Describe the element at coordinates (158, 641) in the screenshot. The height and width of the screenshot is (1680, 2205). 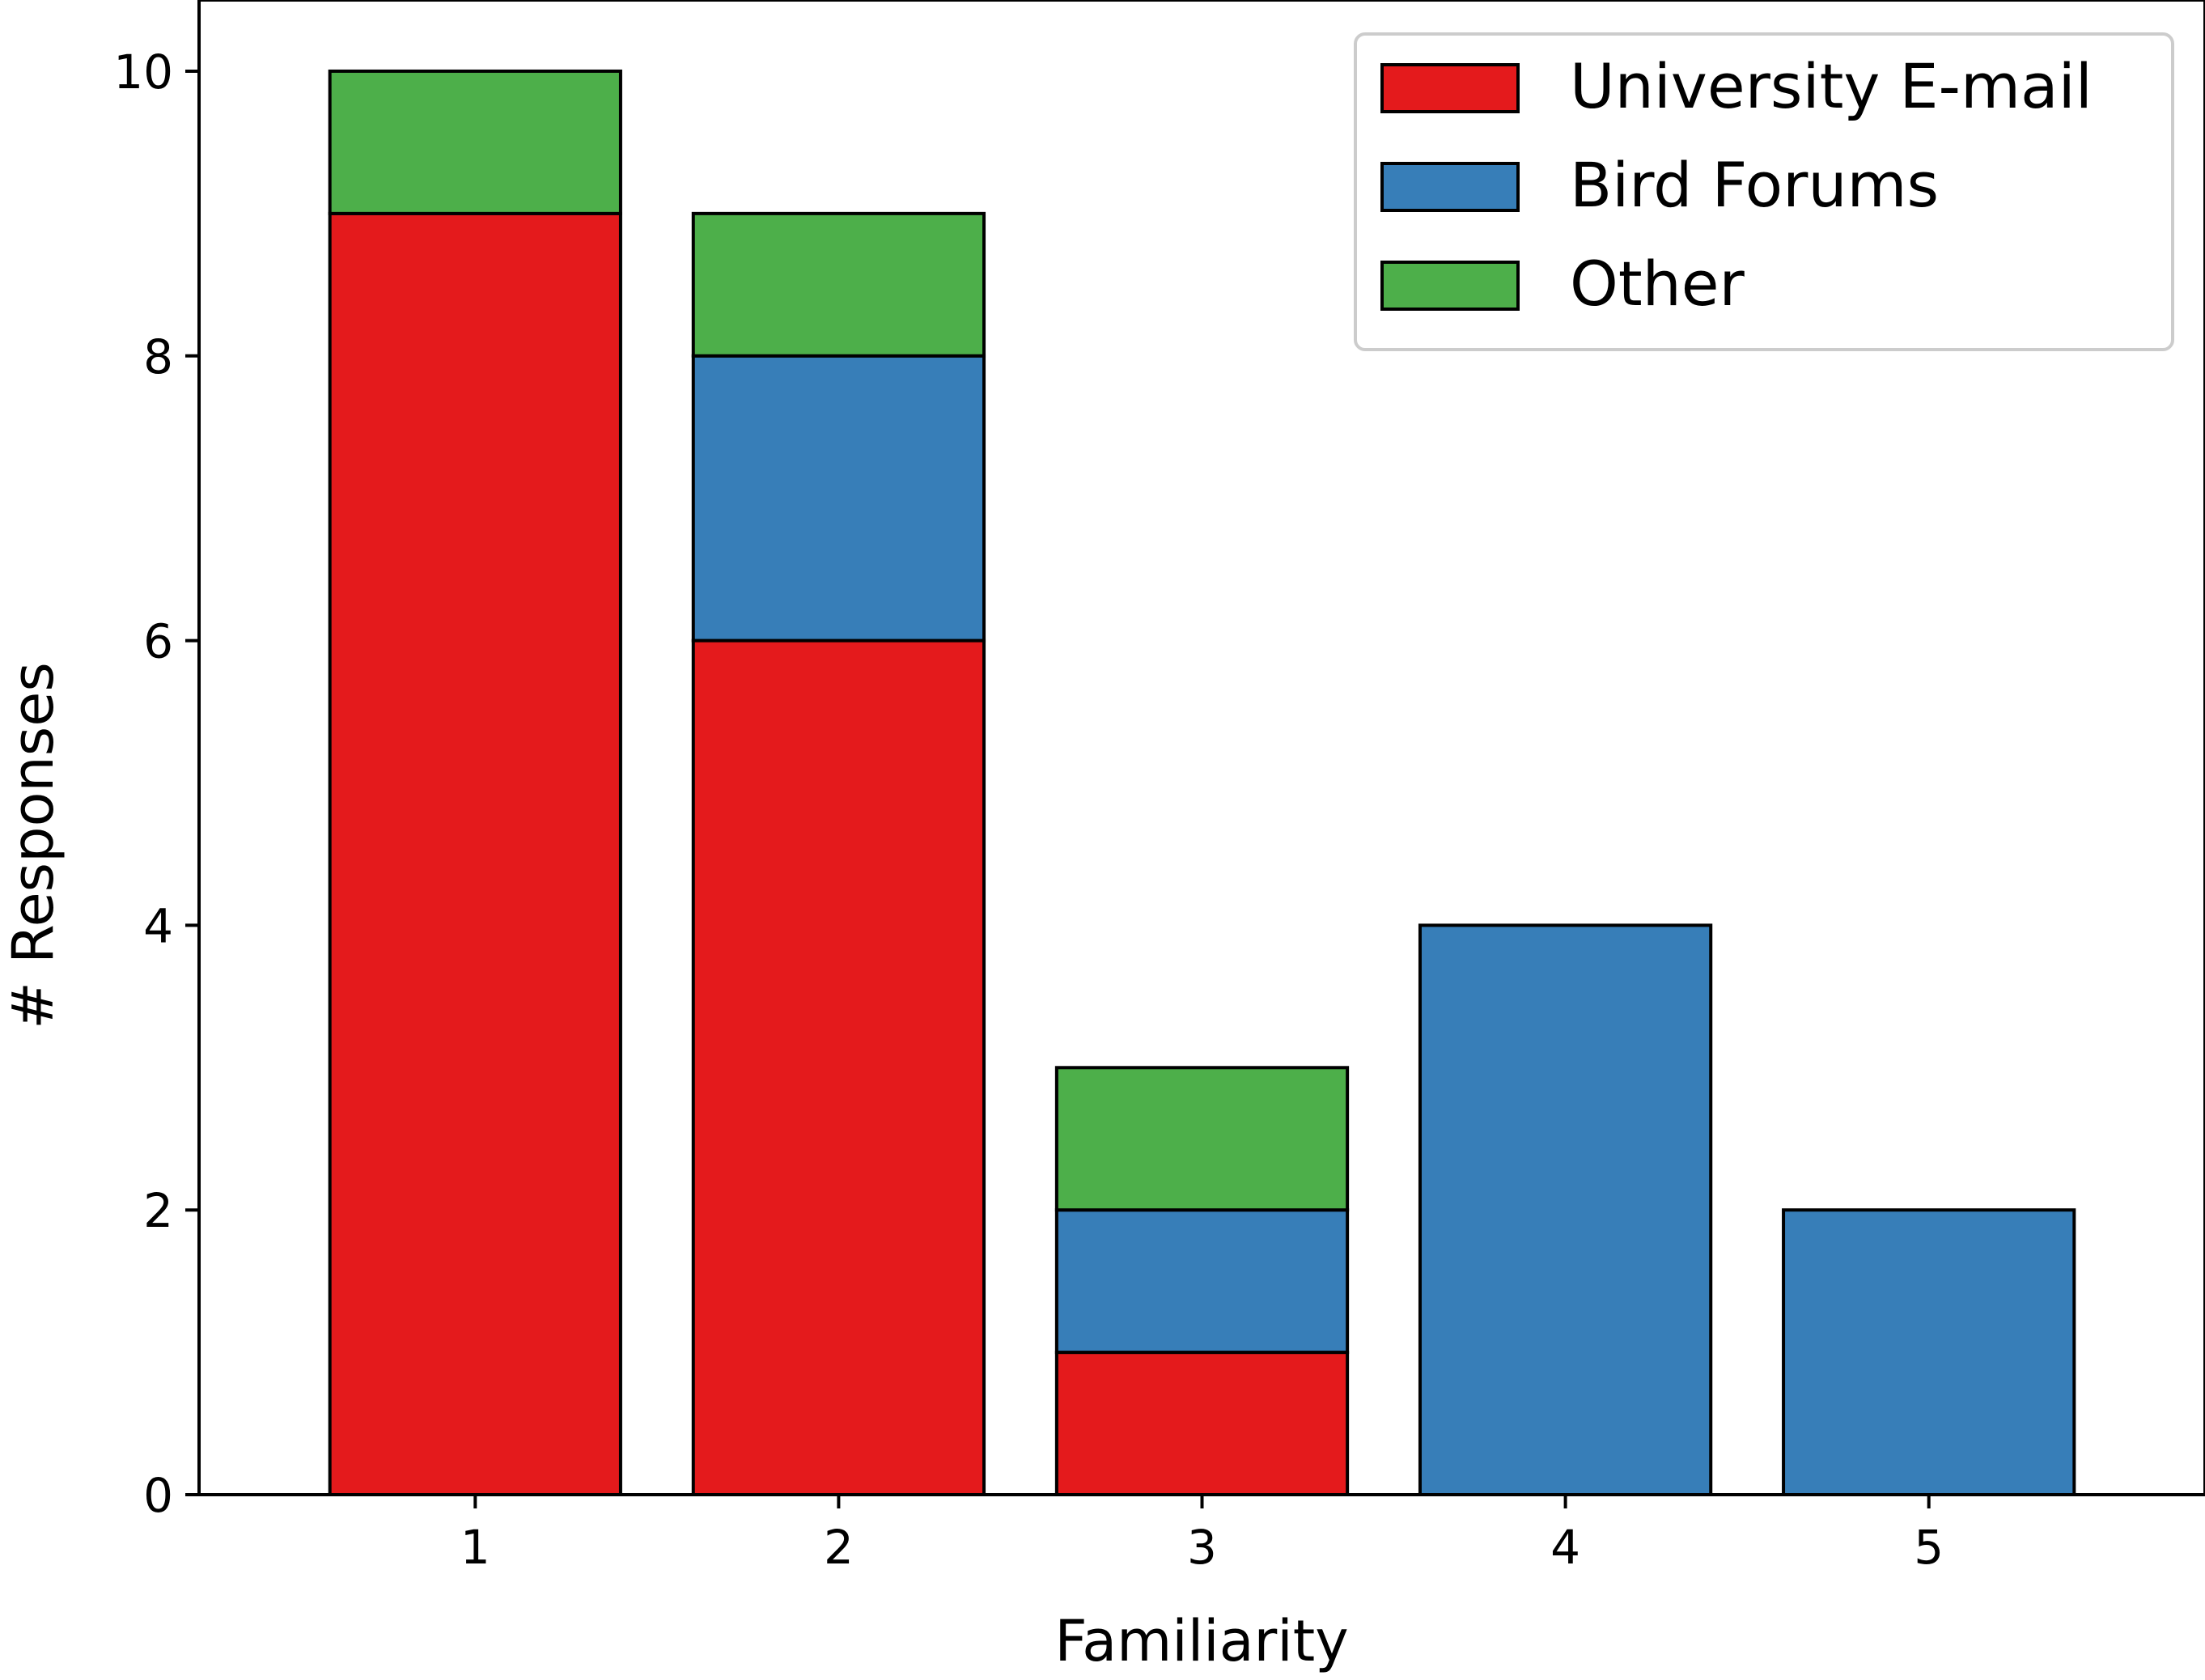
I see `y-tick-label: 6` at that location.